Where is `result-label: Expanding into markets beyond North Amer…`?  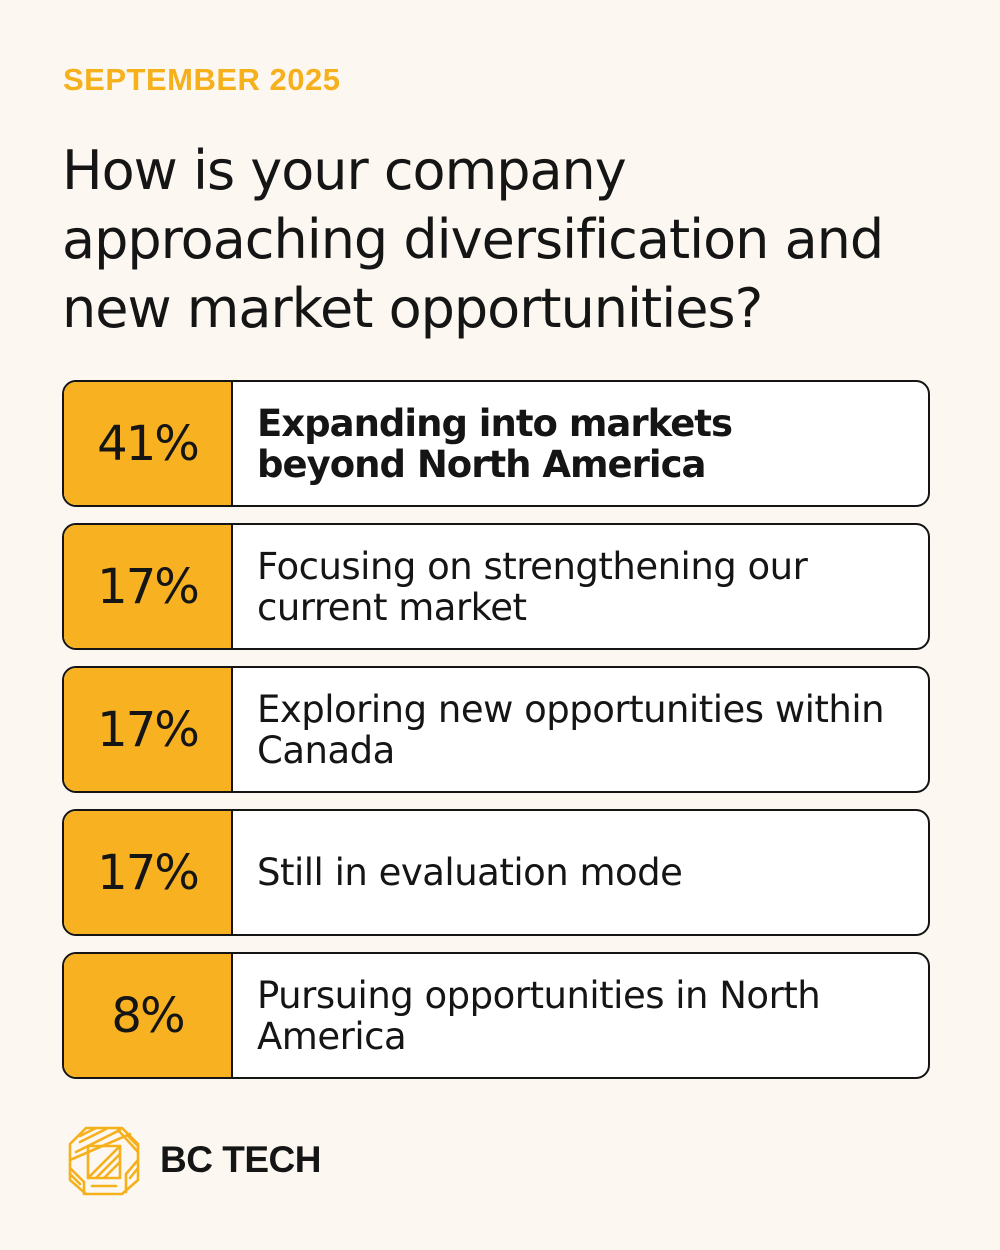 result-label: Expanding into markets beyond North Amer… is located at coordinates (495, 443).